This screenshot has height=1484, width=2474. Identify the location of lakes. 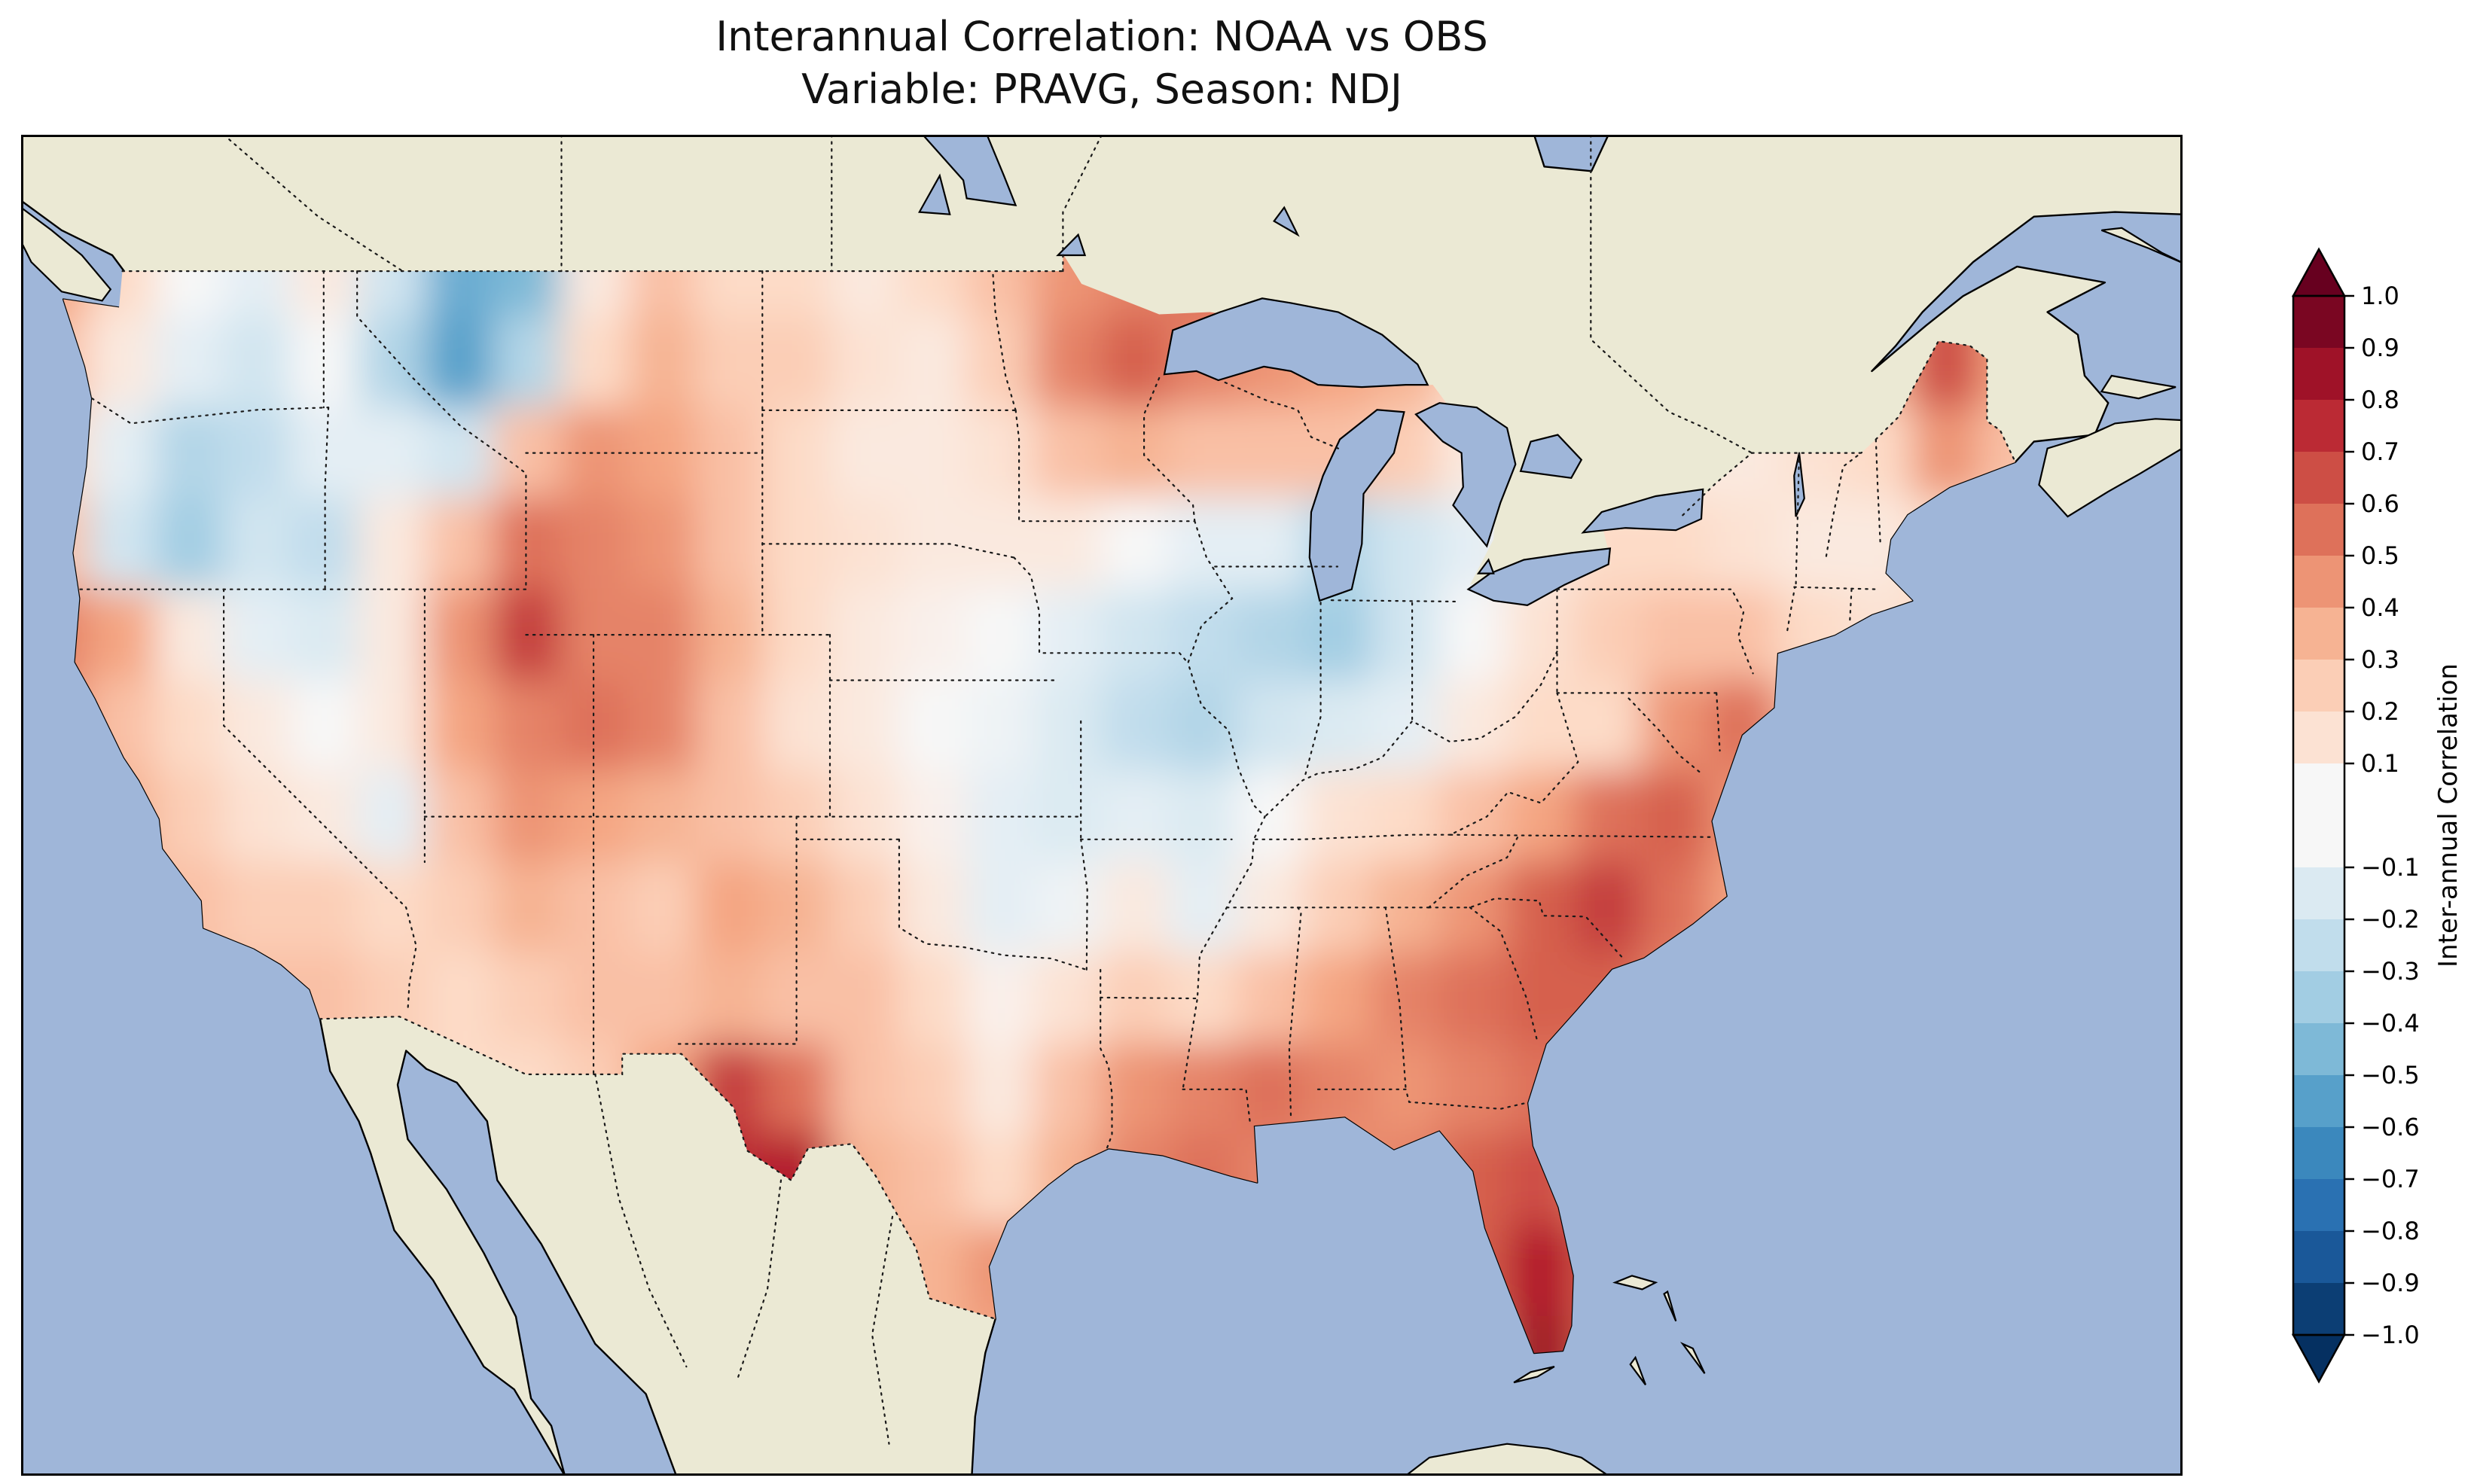
(1362, 371).